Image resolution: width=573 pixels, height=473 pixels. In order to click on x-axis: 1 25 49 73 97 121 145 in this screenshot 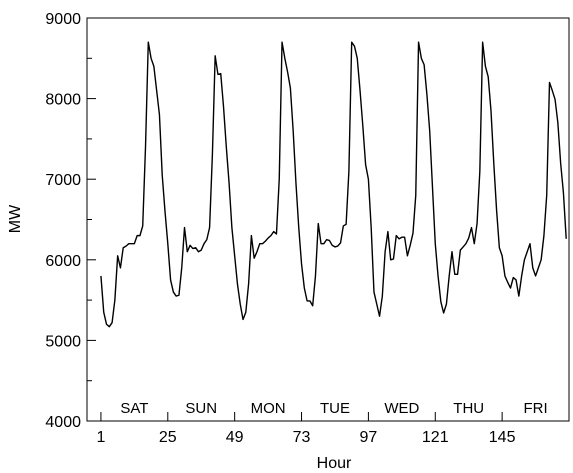, I will do `click(306, 429)`.